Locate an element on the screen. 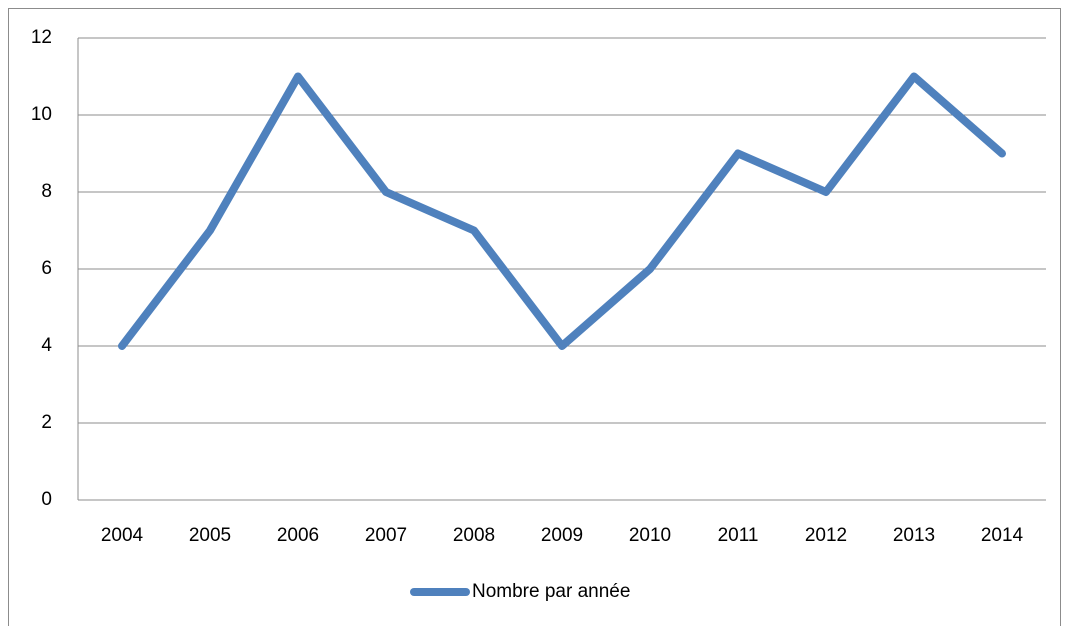 This screenshot has height=626, width=1069. x-tick-label: 2009 is located at coordinates (562, 535).